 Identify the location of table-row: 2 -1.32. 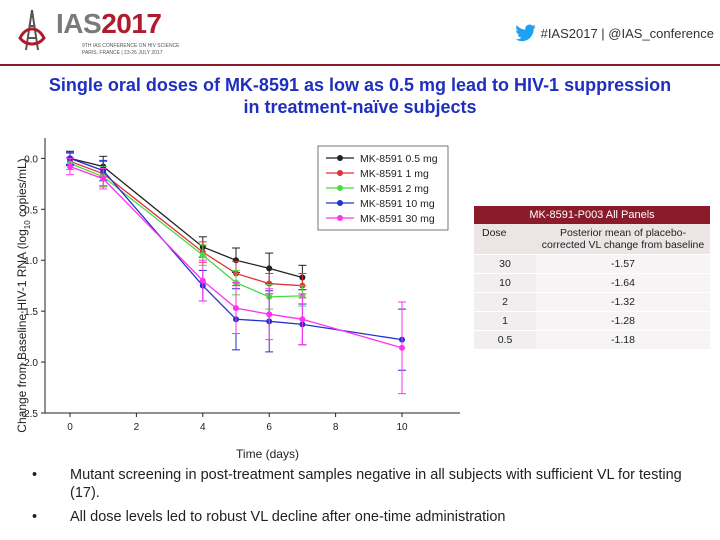
(592, 302).